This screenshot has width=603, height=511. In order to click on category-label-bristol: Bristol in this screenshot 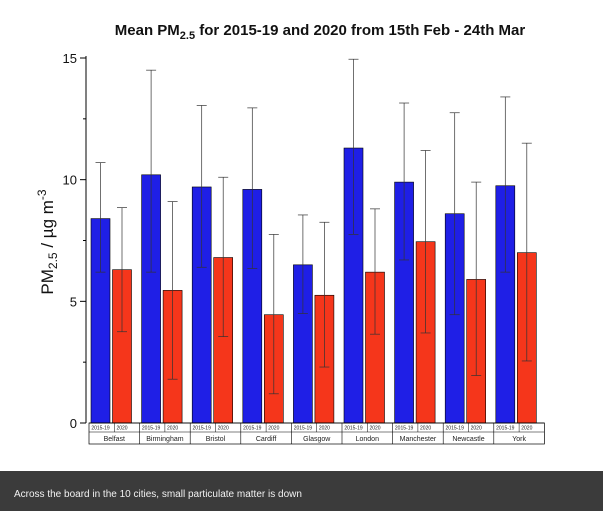, I will do `click(216, 439)`.